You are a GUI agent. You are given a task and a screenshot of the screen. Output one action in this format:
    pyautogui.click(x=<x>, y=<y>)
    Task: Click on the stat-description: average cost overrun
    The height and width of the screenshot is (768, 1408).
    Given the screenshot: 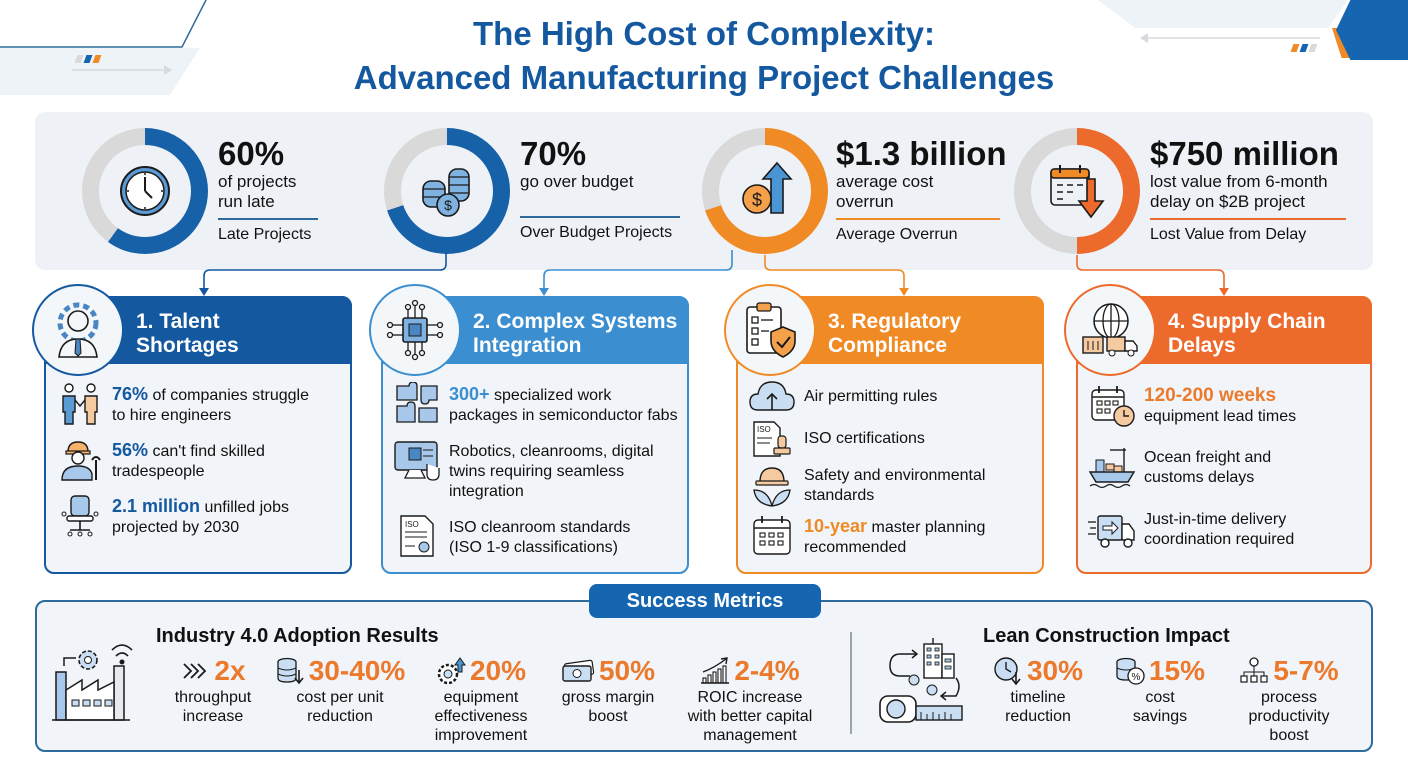 What is the action you would take?
    pyautogui.click(x=885, y=191)
    